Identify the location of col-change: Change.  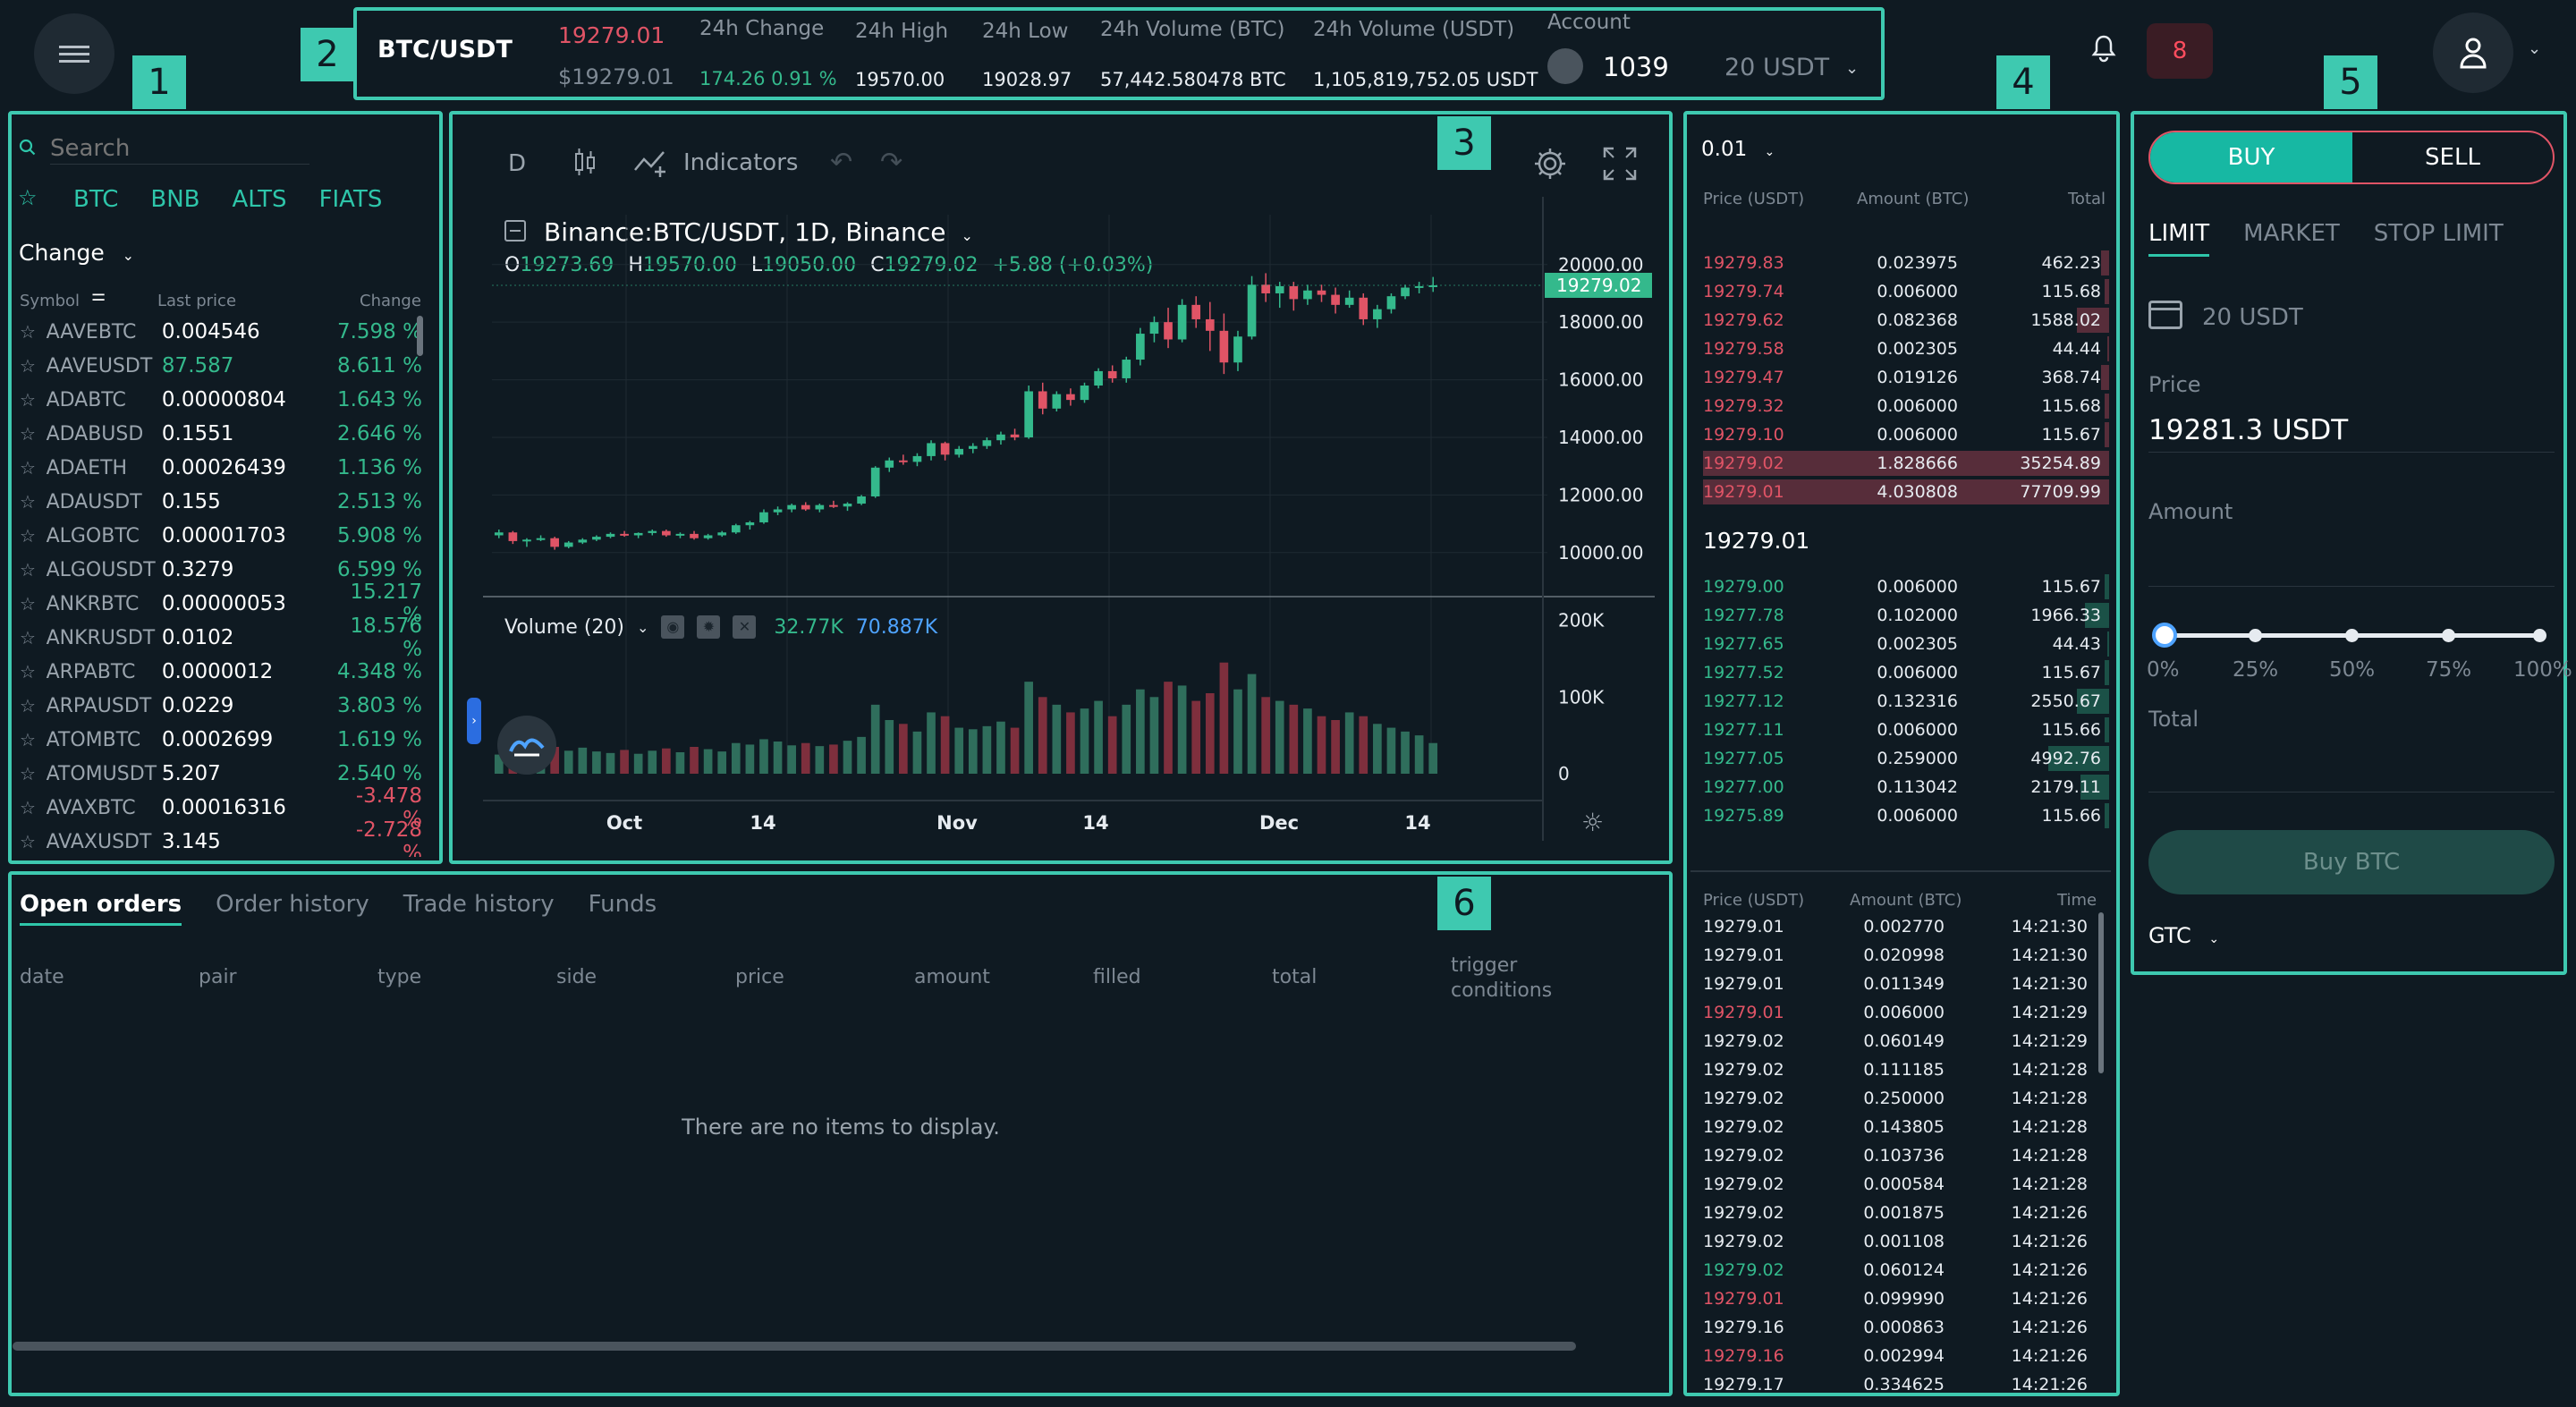
(390, 301).